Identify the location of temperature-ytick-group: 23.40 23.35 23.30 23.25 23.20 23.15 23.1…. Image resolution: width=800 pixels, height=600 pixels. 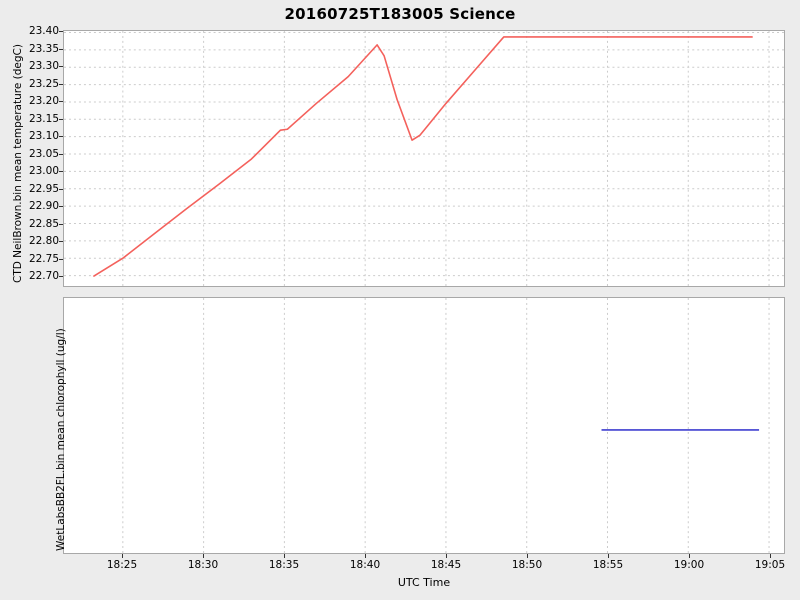
(39, 300).